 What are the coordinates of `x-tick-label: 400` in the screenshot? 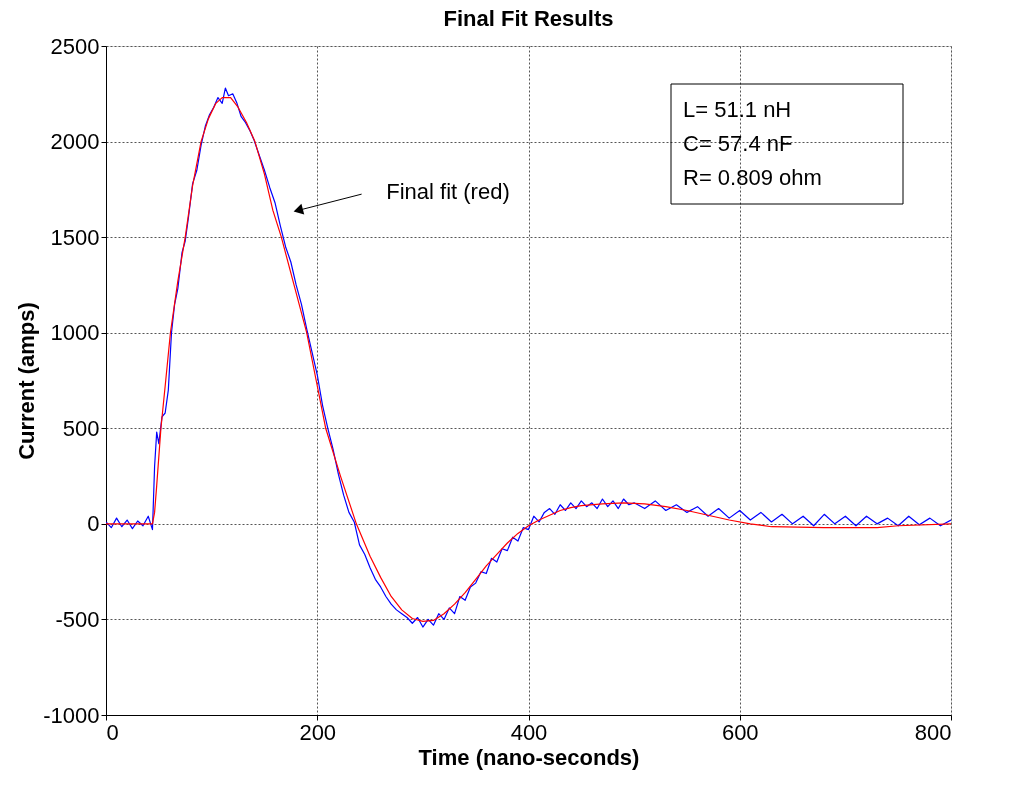 It's located at (529, 732).